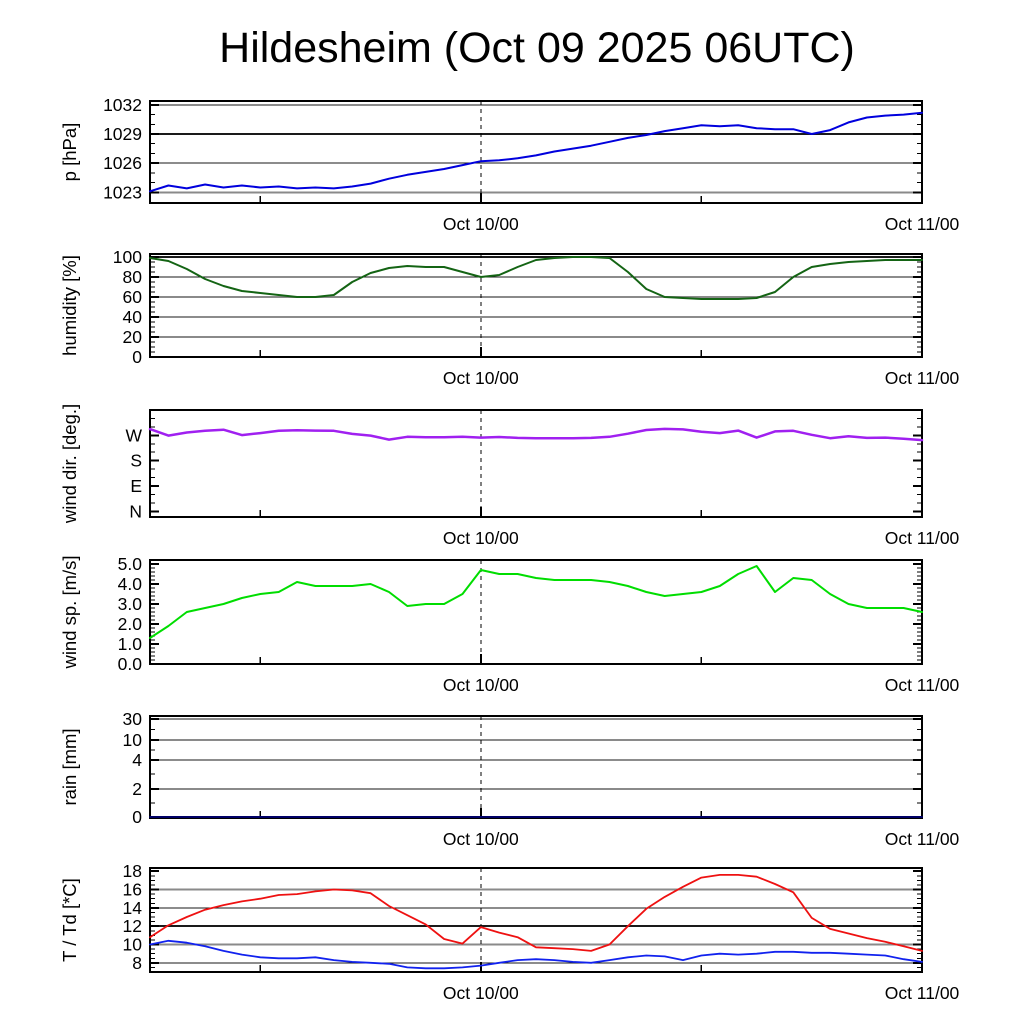 This screenshot has height=1024, width=1024. Describe the element at coordinates (69, 920) in the screenshot. I see `y-axis-label-temperature: T / Td [*C]` at that location.